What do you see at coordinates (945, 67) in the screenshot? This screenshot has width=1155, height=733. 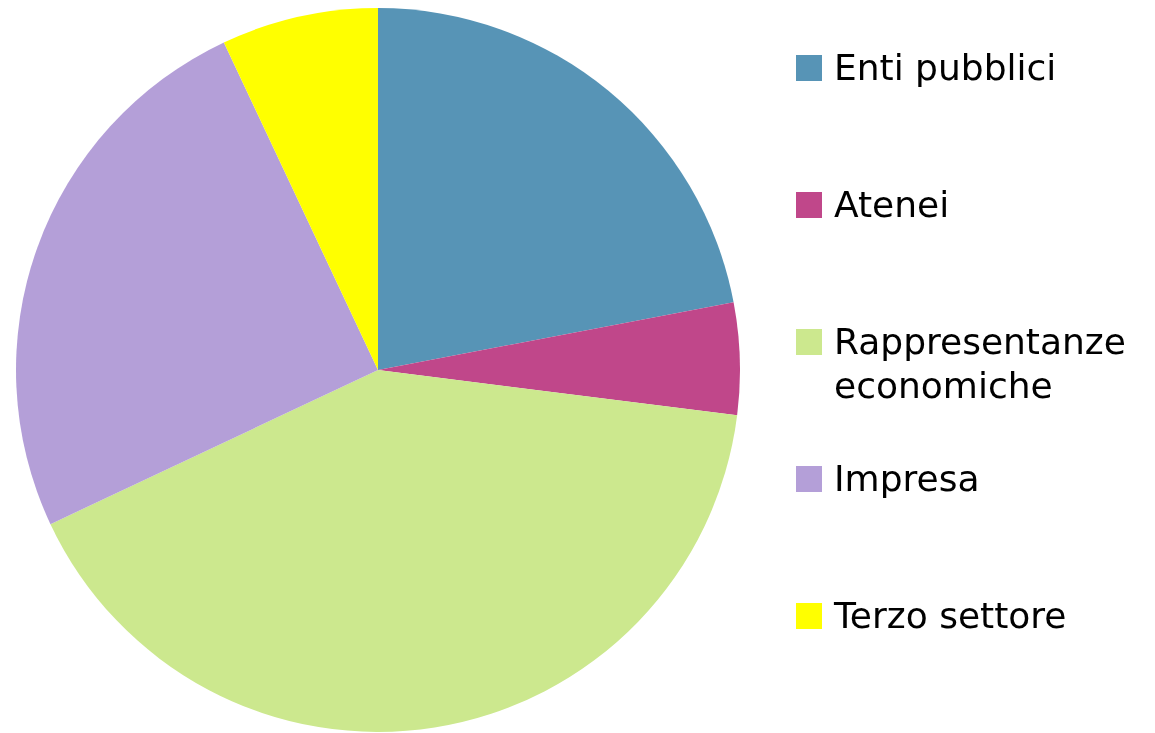 I see `legend-label: Enti pubblici` at bounding box center [945, 67].